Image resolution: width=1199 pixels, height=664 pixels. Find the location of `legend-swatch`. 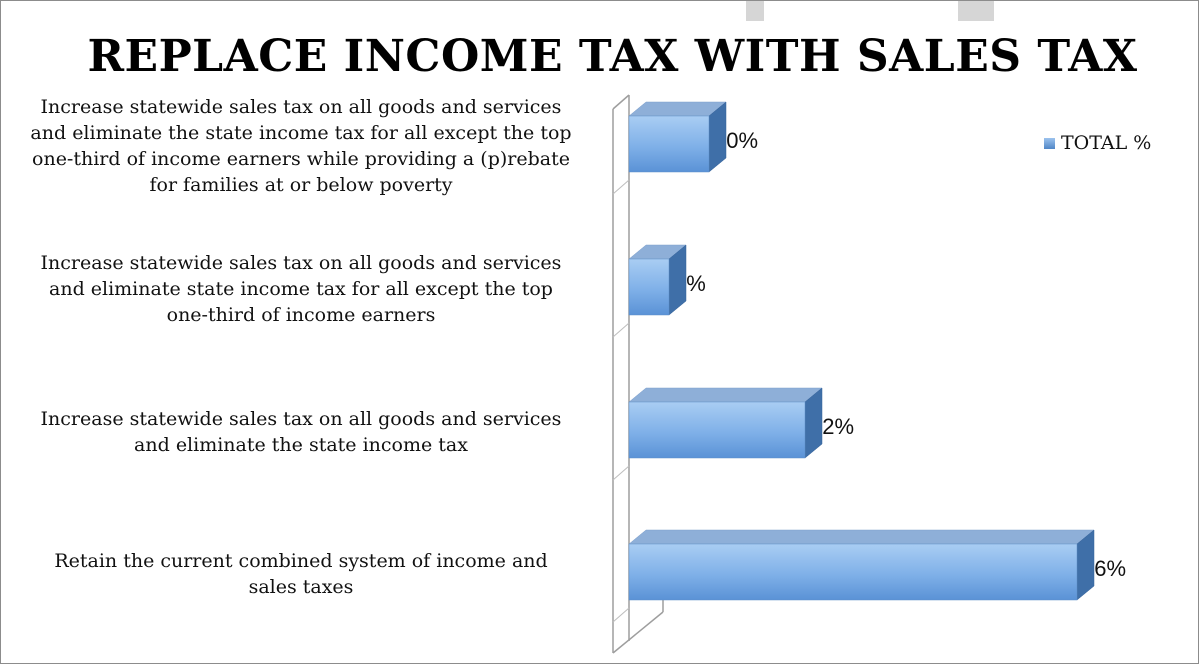

legend-swatch is located at coordinates (1049, 143).